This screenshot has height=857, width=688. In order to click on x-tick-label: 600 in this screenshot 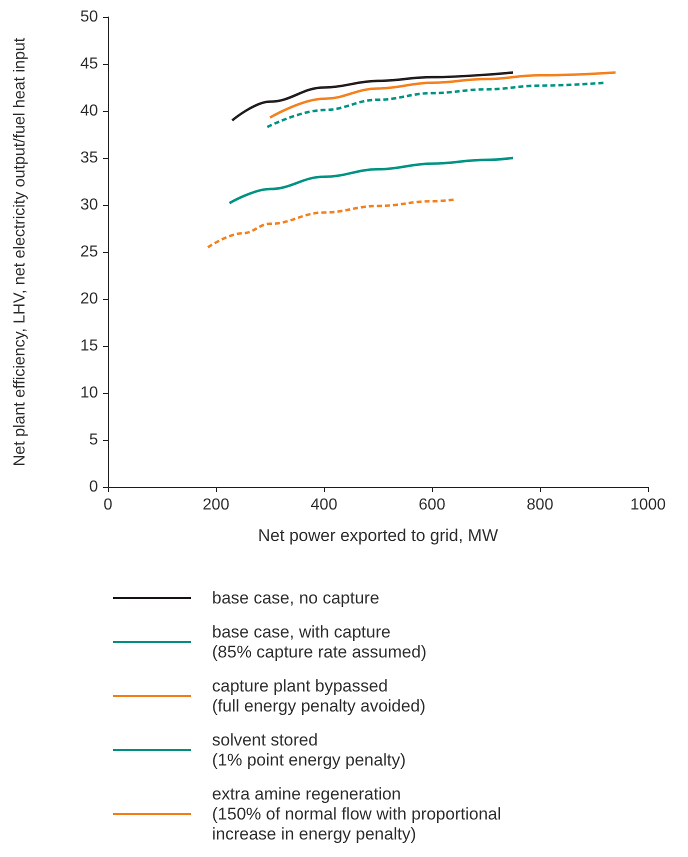, I will do `click(432, 505)`.